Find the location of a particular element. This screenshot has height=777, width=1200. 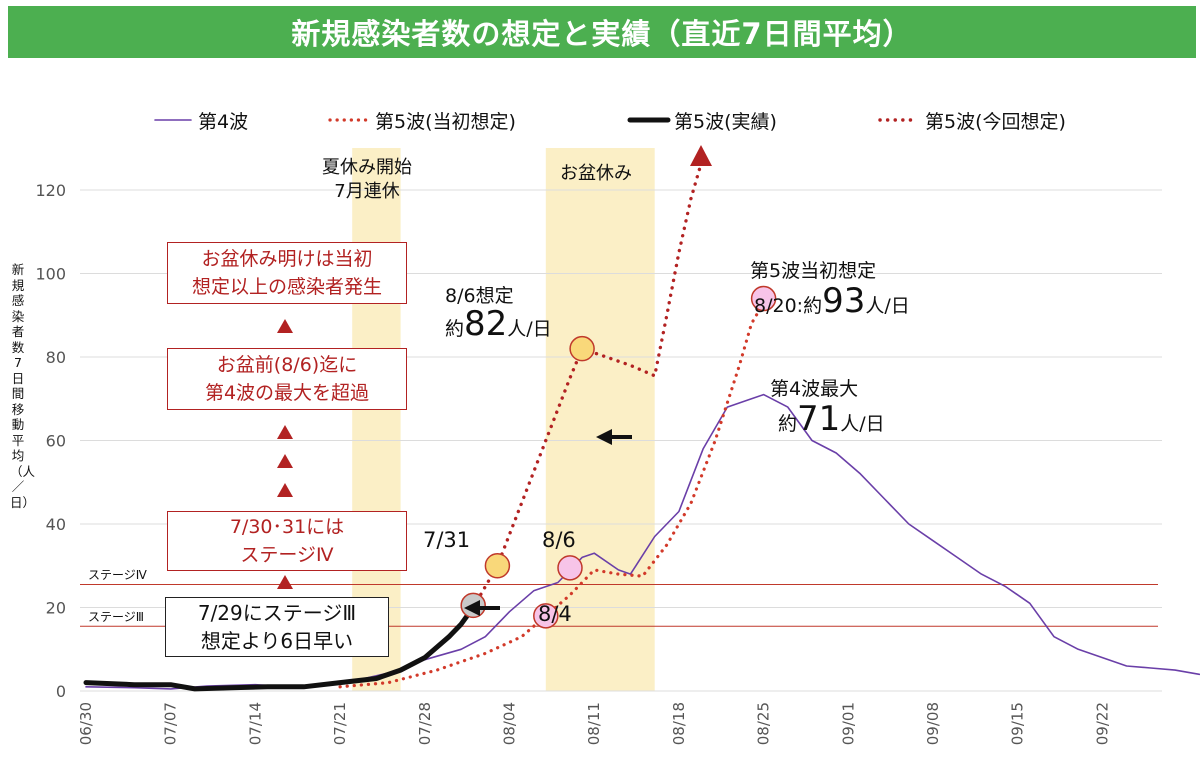

callout-wave4-value: 約71人/日 is located at coordinates (831, 420).